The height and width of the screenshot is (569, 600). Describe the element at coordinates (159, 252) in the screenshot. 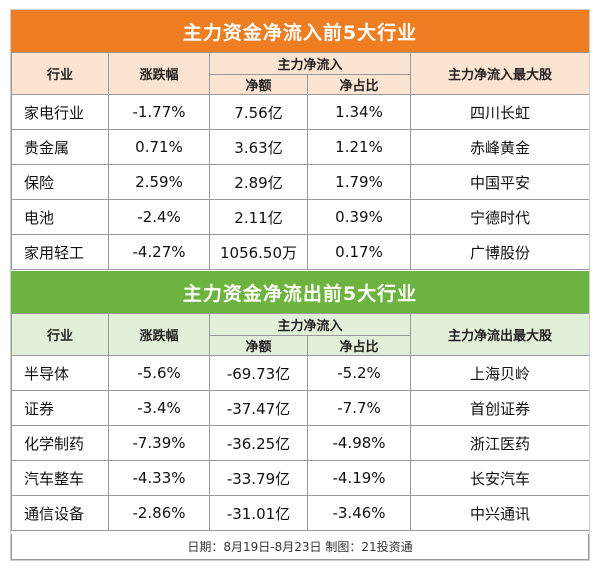

I see `change-cell: -4.27%` at that location.